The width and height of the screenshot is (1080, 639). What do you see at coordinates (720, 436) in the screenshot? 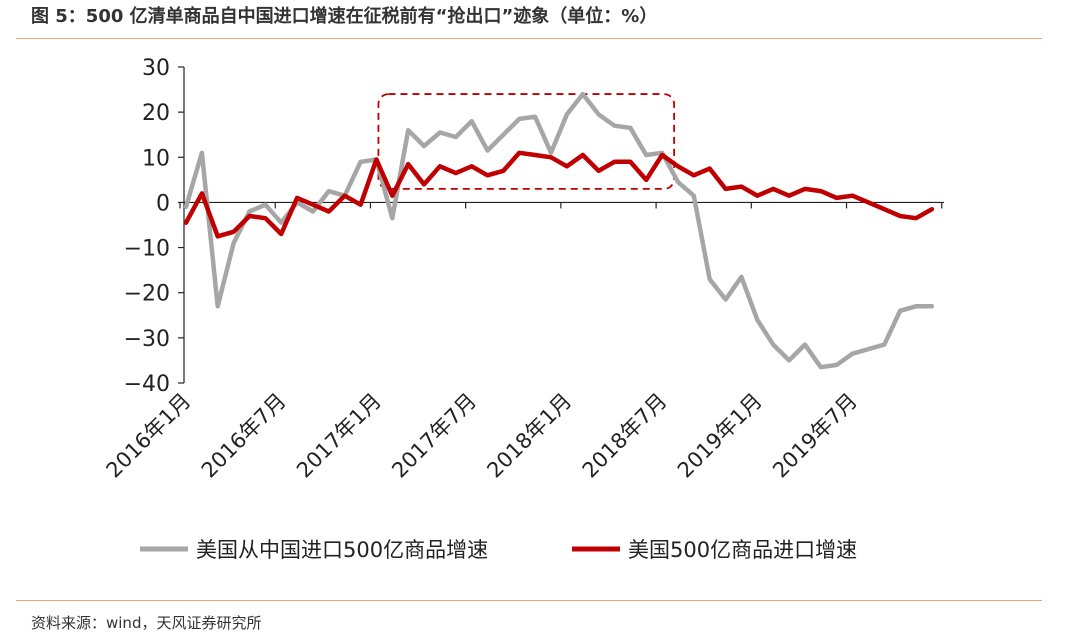
I see `x-tick-label: 2019年1月` at bounding box center [720, 436].